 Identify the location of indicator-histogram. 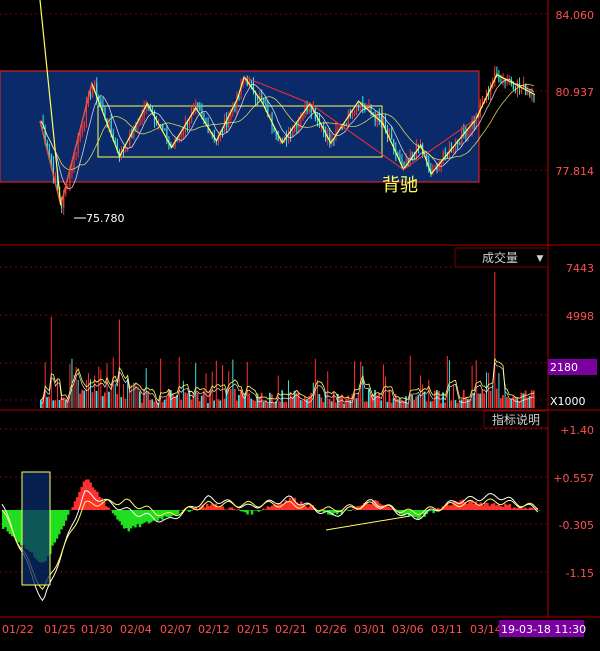
(271, 521).